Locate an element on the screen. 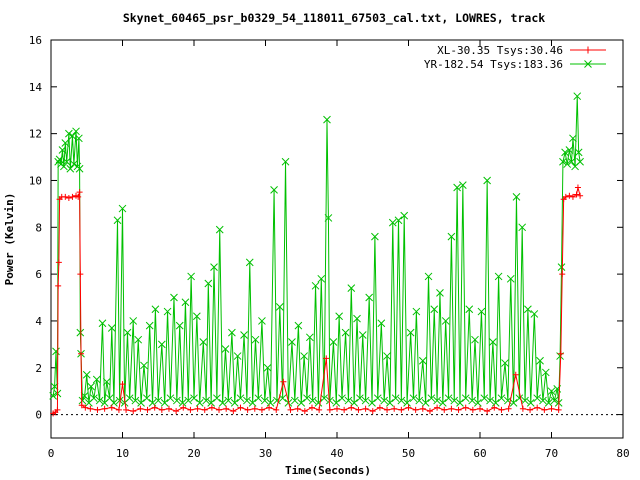  y-tick-label: 12 is located at coordinates (35, 134).